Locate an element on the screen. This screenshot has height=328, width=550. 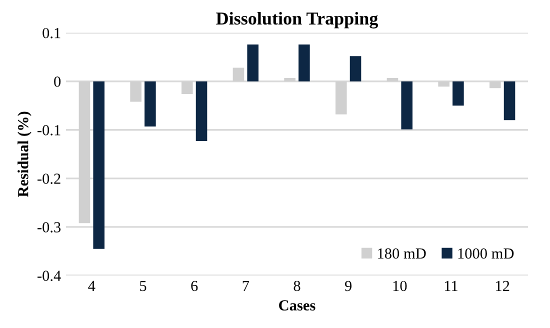
y-tick-label: -0.2 is located at coordinates (49, 179).